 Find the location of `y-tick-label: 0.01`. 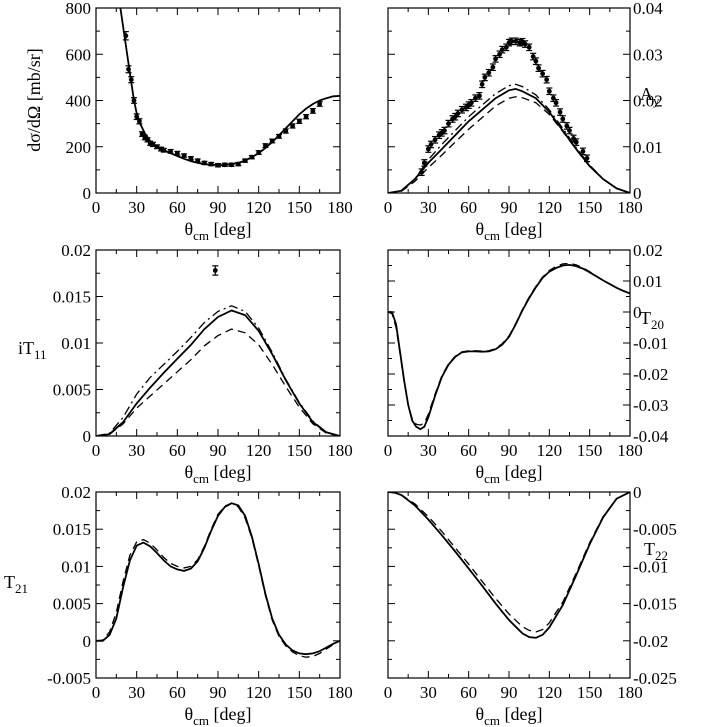

y-tick-label: 0.01 is located at coordinates (76, 343).